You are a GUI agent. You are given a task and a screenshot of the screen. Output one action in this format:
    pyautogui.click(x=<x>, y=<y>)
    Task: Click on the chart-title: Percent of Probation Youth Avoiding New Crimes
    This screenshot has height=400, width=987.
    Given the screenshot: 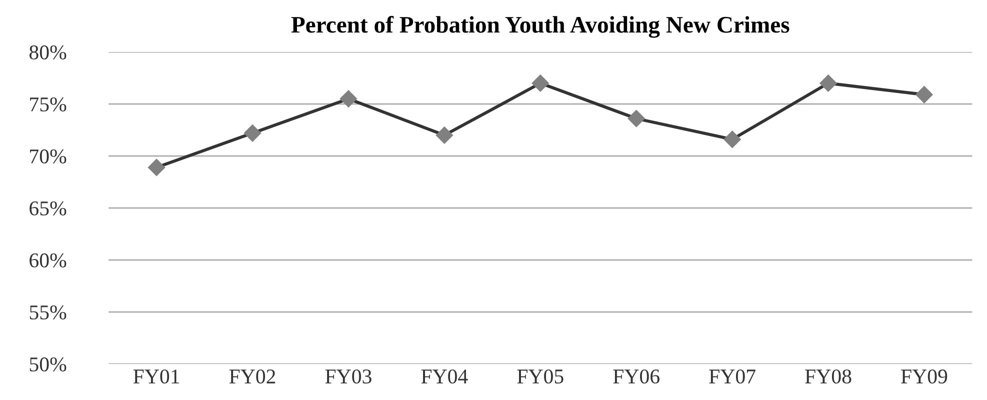 What is the action you would take?
    pyautogui.click(x=540, y=27)
    